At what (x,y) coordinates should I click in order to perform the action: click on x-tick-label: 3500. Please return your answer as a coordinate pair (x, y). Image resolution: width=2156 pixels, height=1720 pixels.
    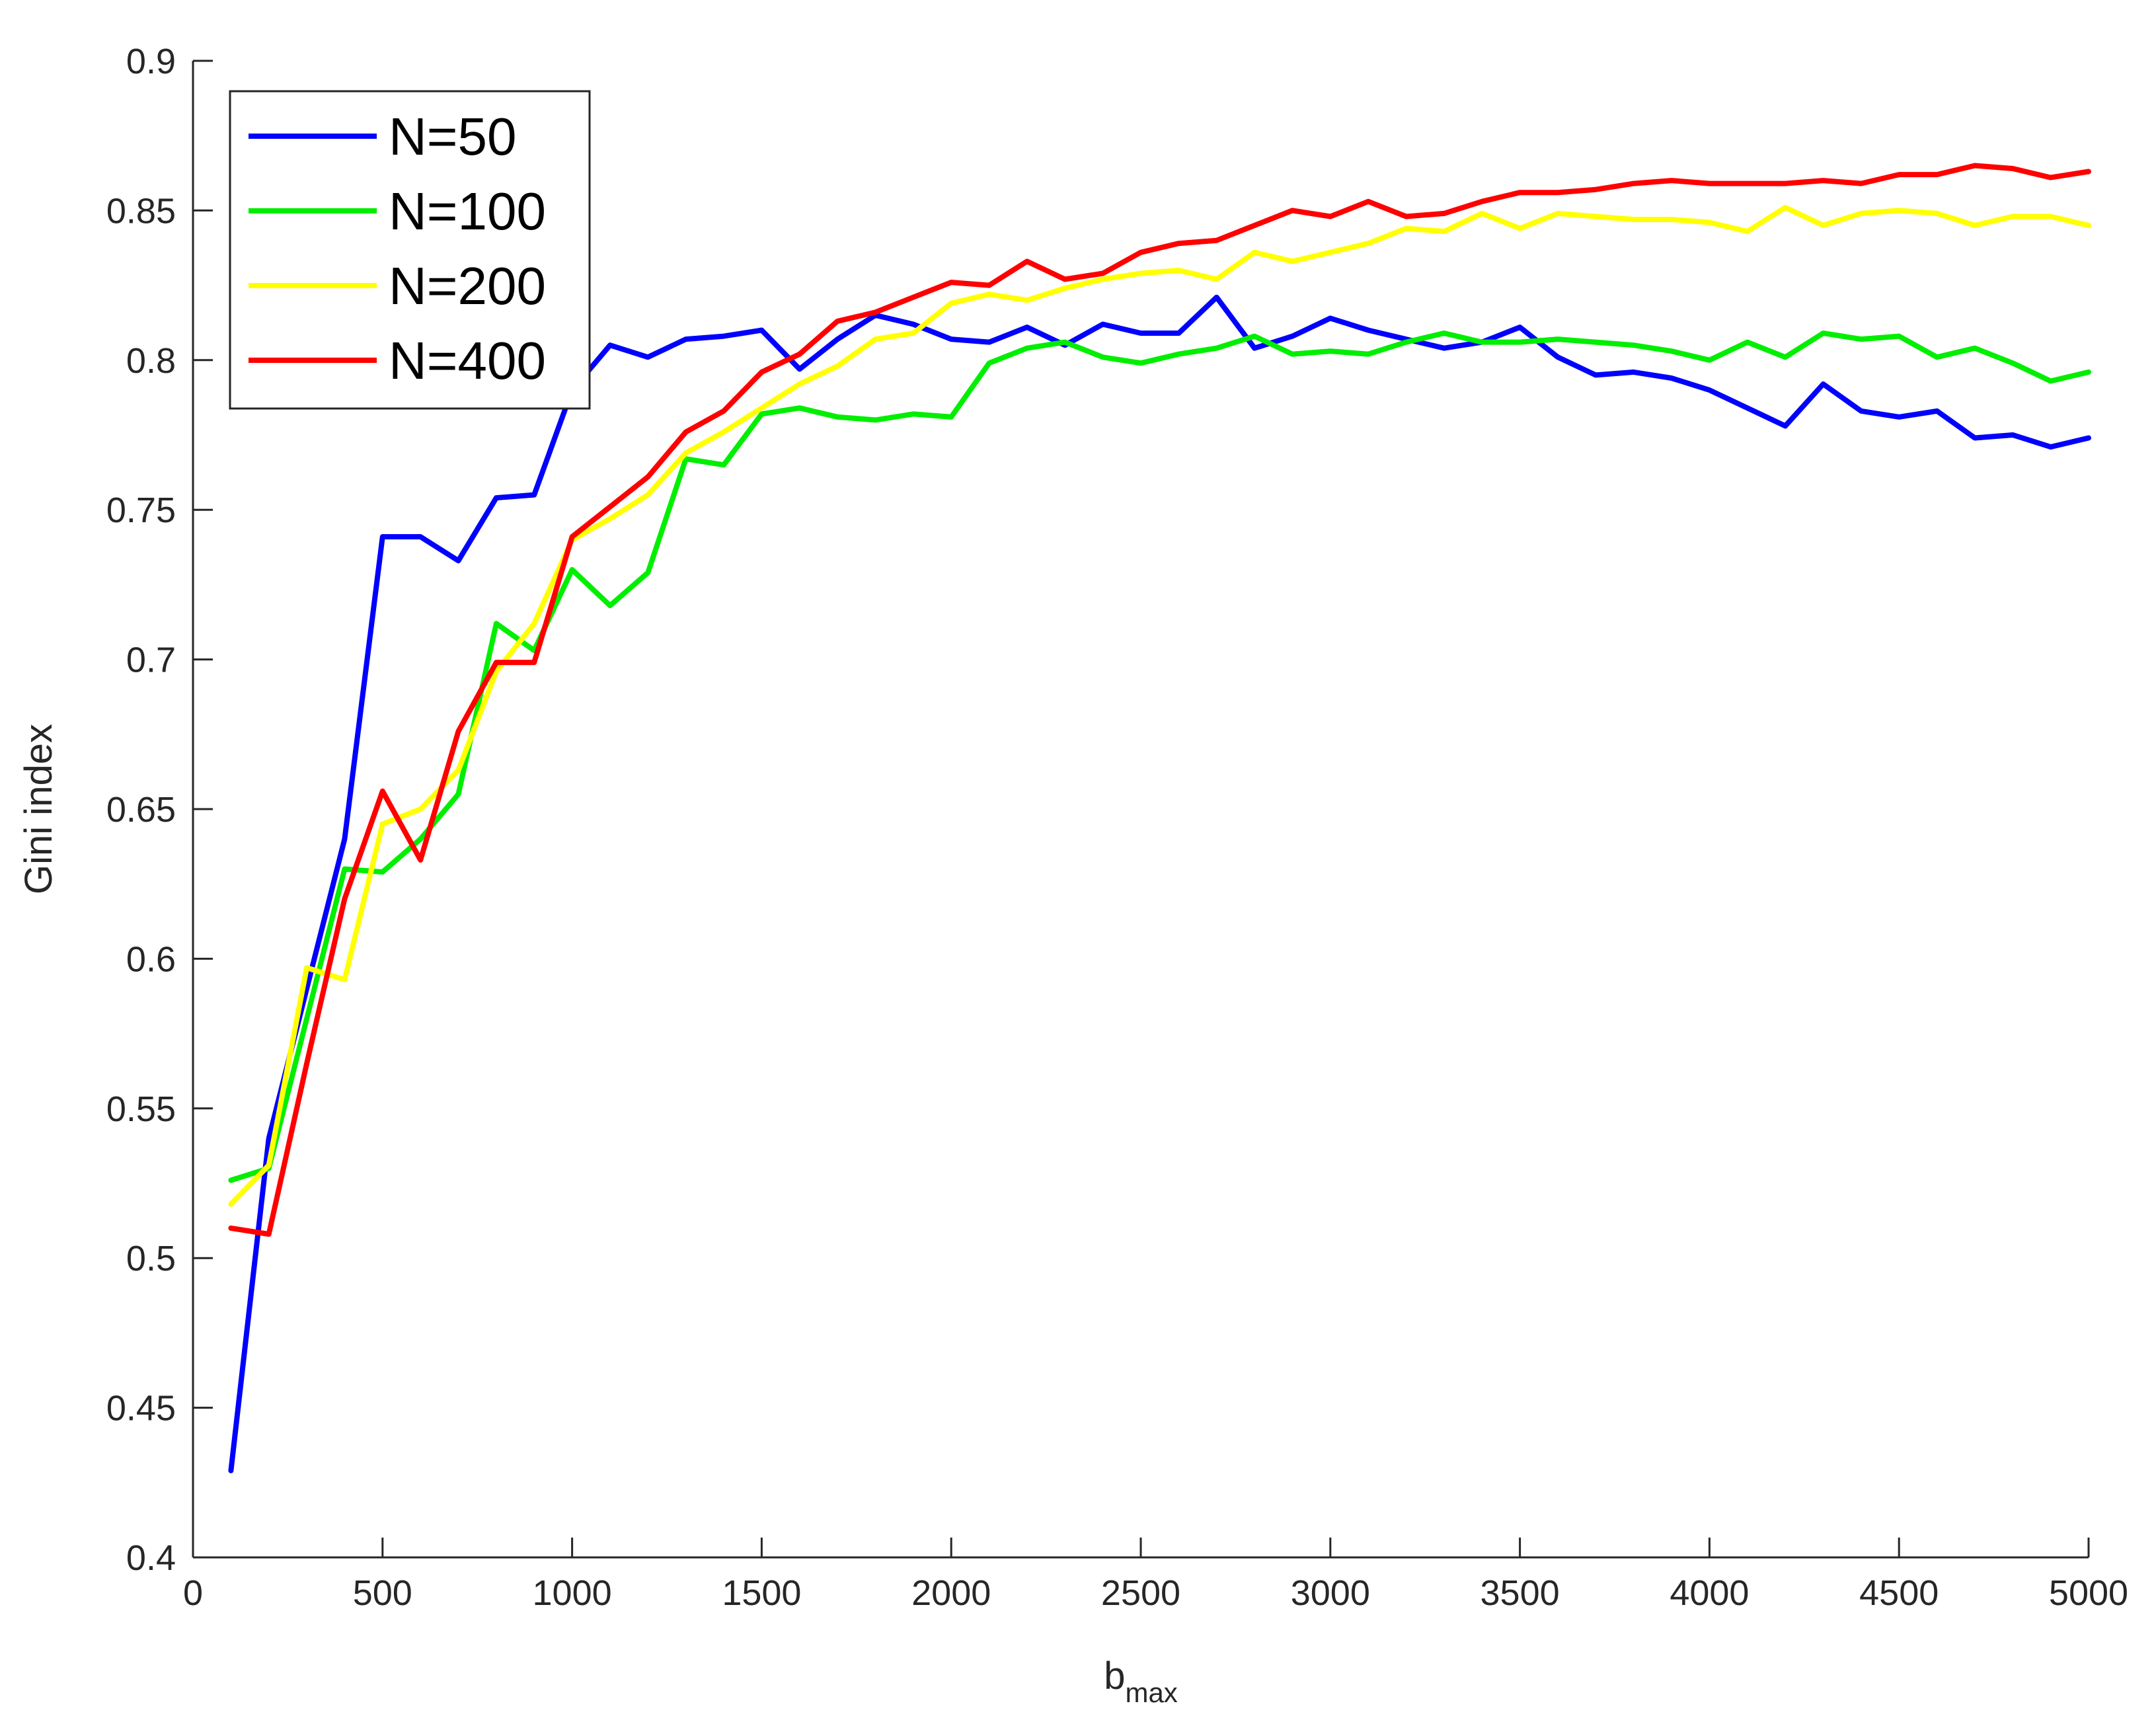
    Looking at the image, I should click on (1520, 1593).